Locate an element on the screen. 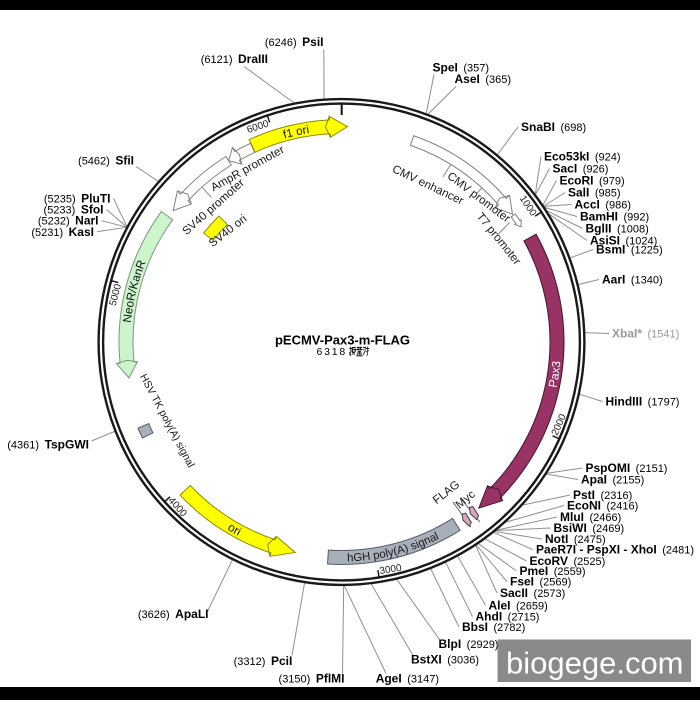  svg-text: SnaBI (698) is located at coordinates (553, 127).